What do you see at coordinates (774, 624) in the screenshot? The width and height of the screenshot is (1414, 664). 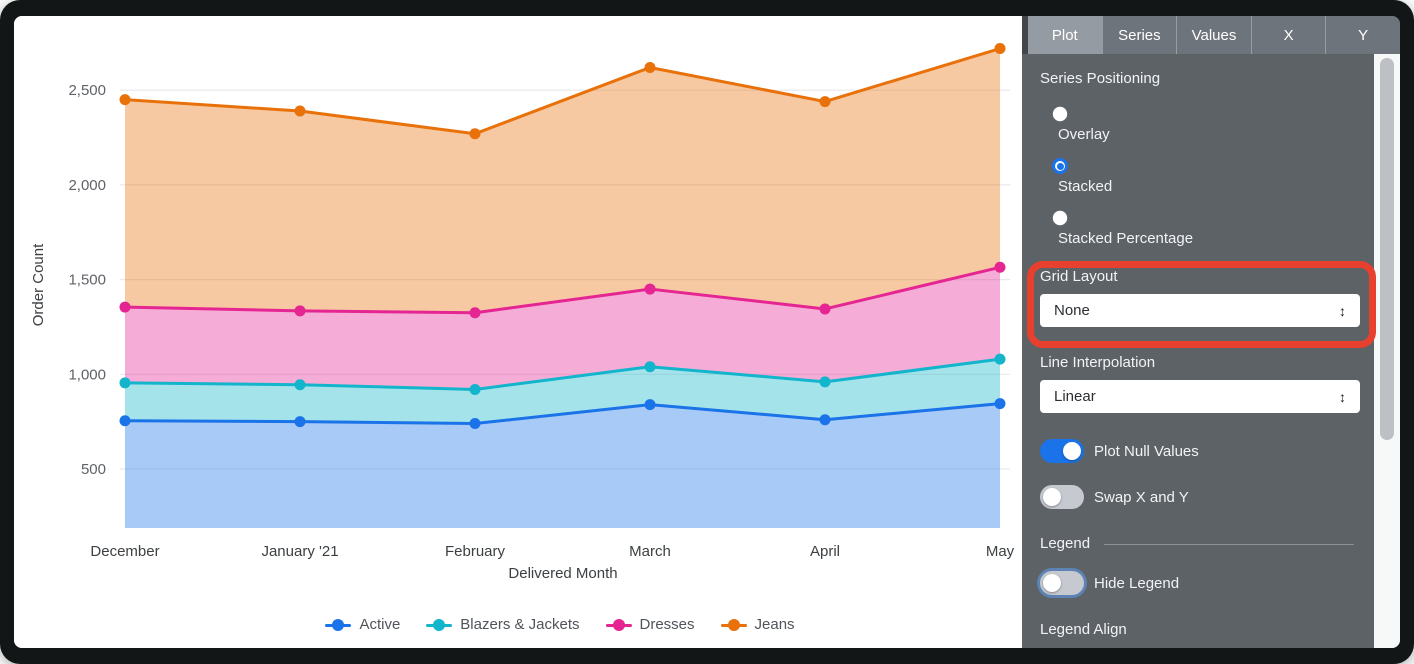 I see `legend-label: Jeans` at bounding box center [774, 624].